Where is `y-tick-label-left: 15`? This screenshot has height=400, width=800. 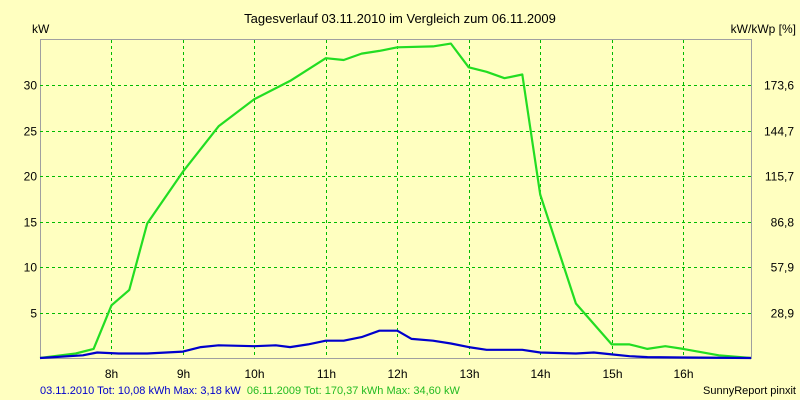 y-tick-label-left: 15 is located at coordinates (31, 223).